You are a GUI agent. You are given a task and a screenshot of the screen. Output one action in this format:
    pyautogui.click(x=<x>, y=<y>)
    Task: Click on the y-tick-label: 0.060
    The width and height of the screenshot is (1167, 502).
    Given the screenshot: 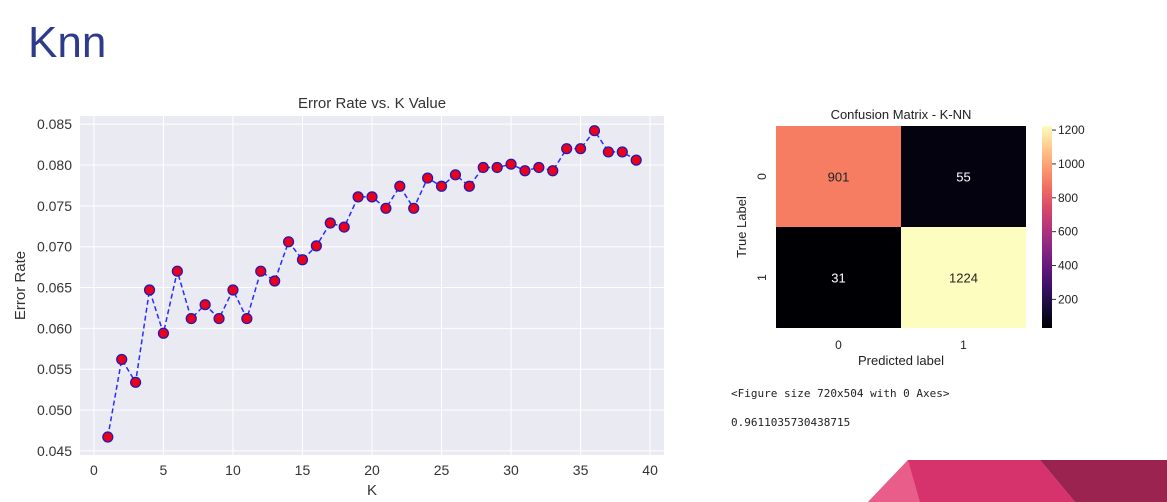 What is the action you would take?
    pyautogui.click(x=54, y=328)
    